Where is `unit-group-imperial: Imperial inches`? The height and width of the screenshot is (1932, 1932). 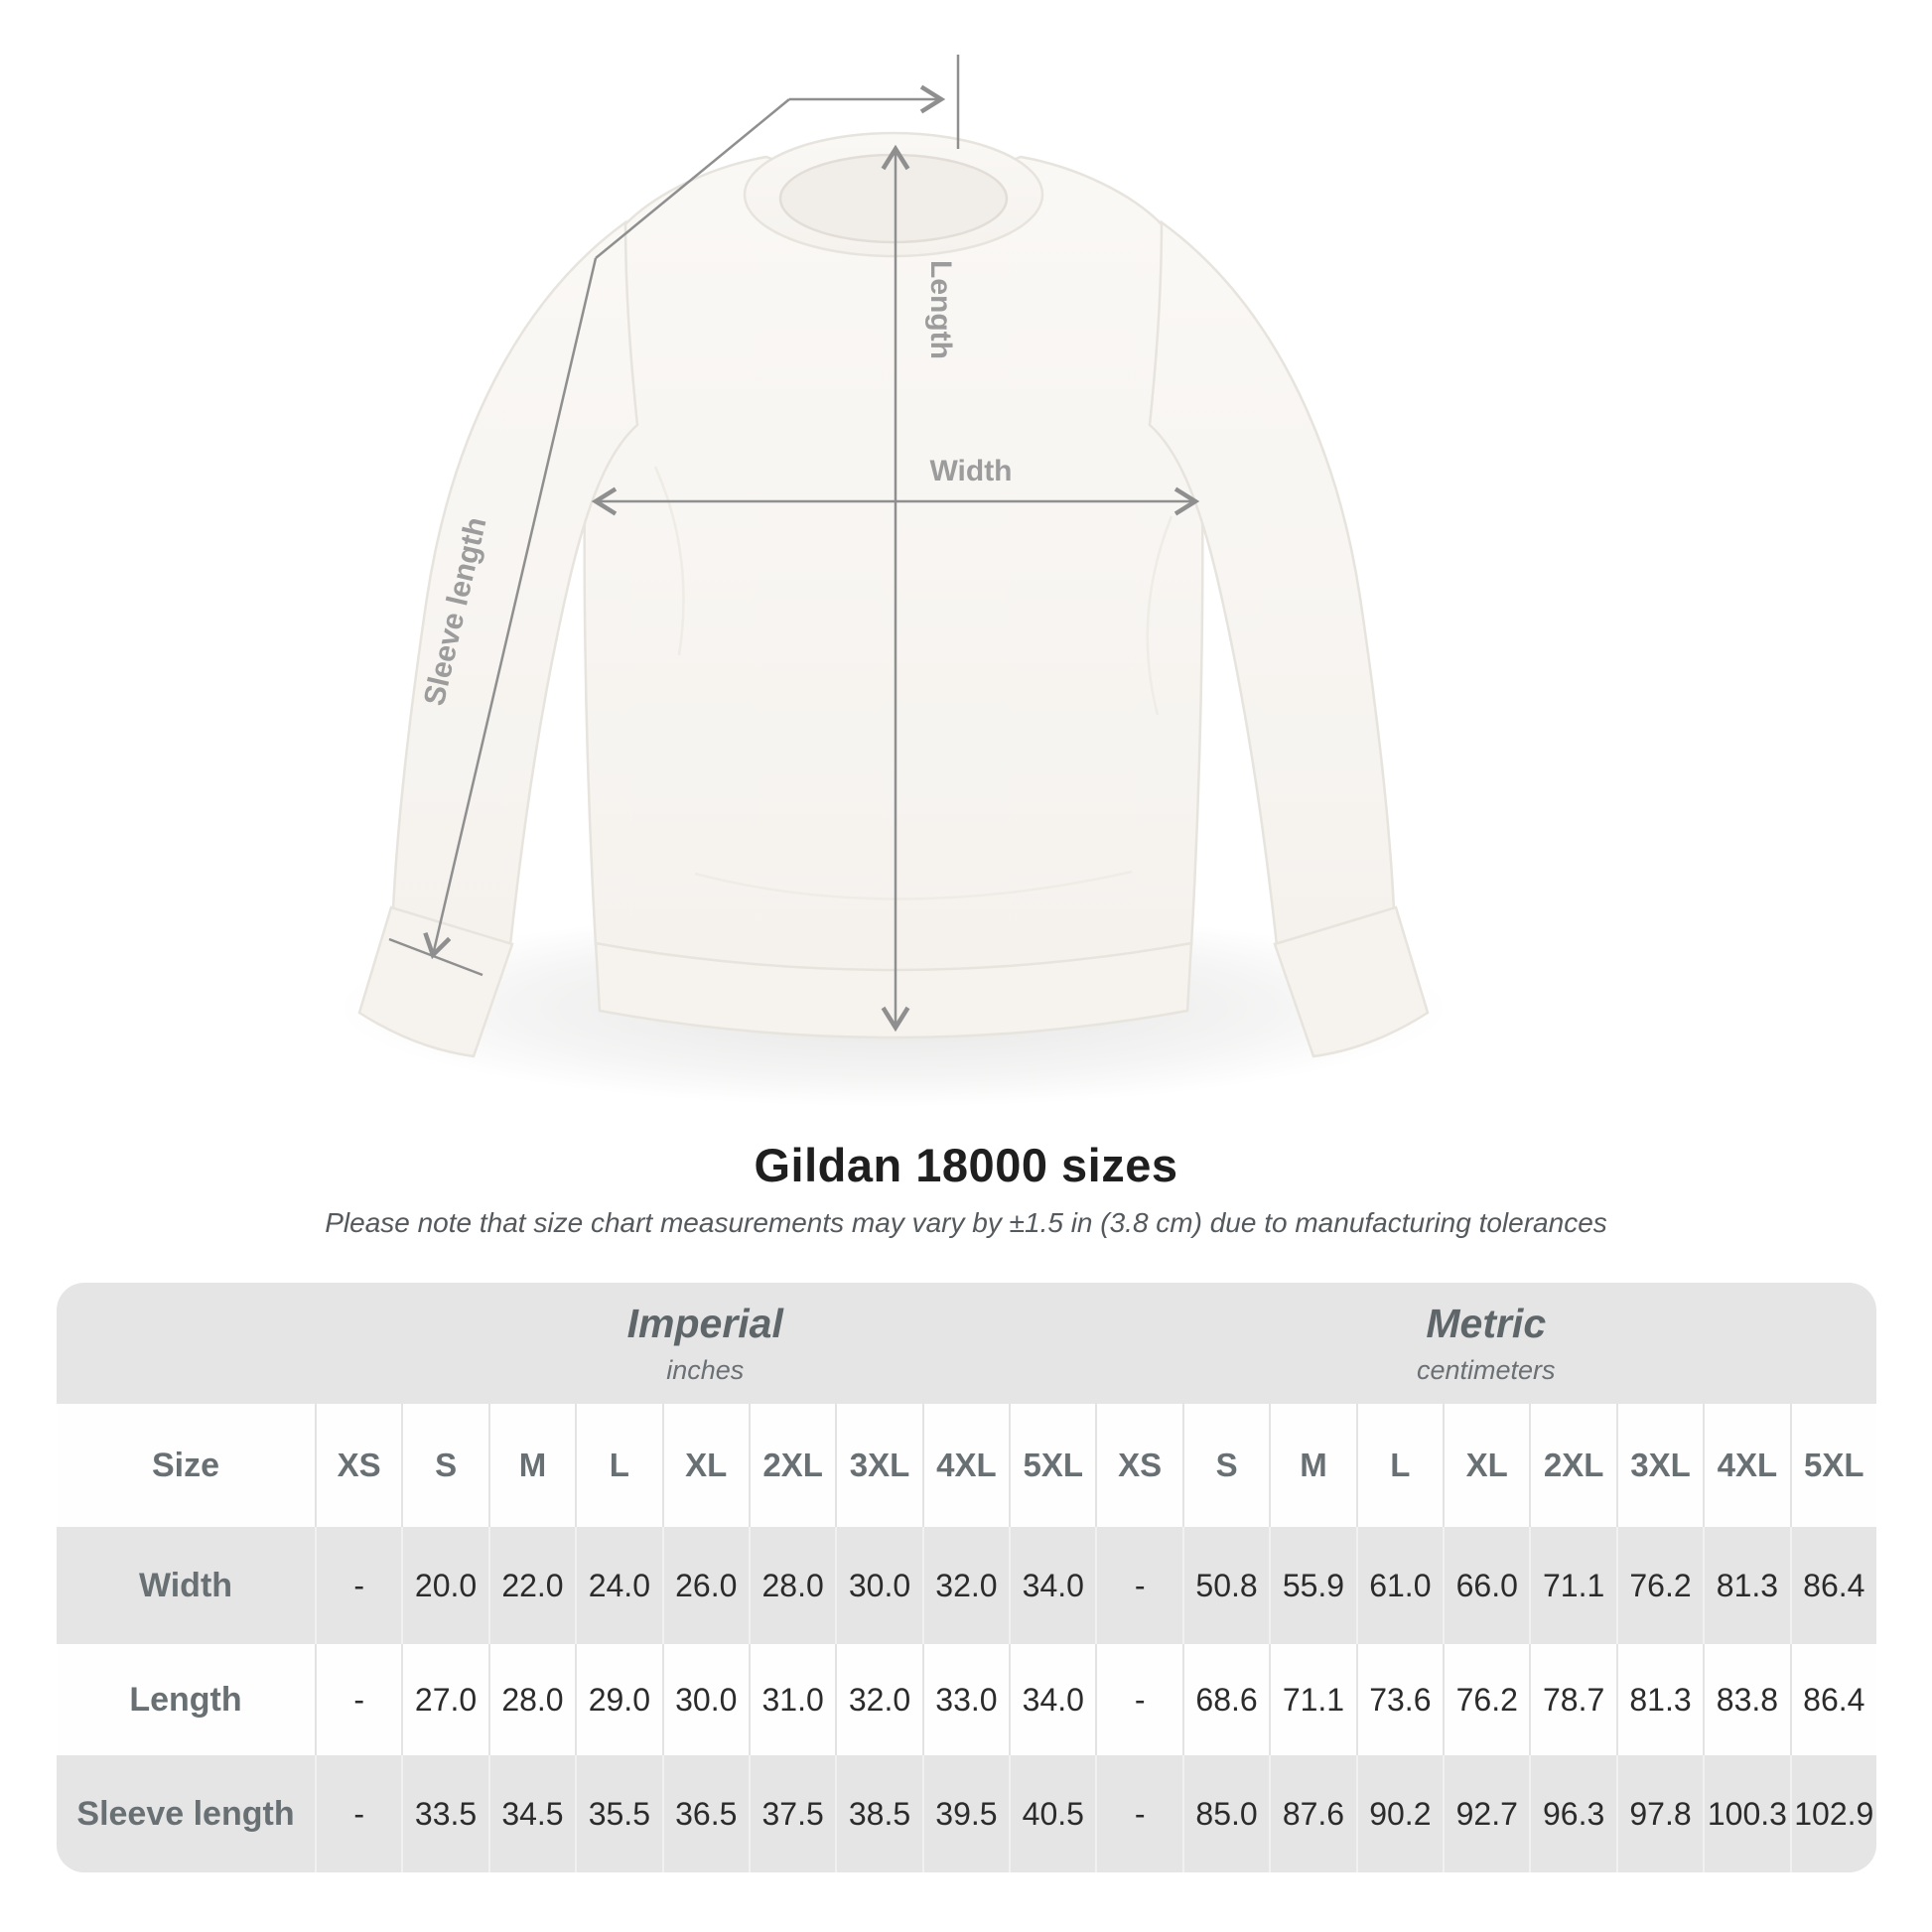 unit-group-imperial: Imperial inches is located at coordinates (706, 1343).